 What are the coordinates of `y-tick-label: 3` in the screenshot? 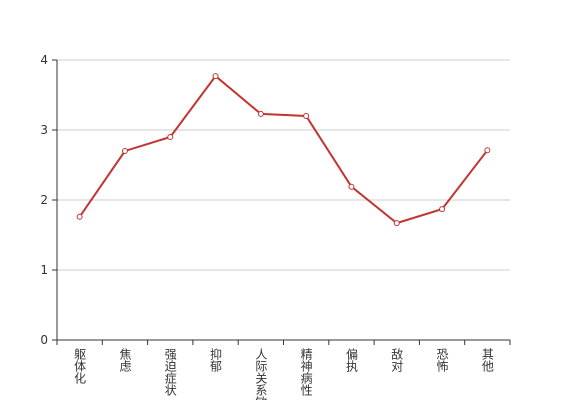 It's located at (44, 130).